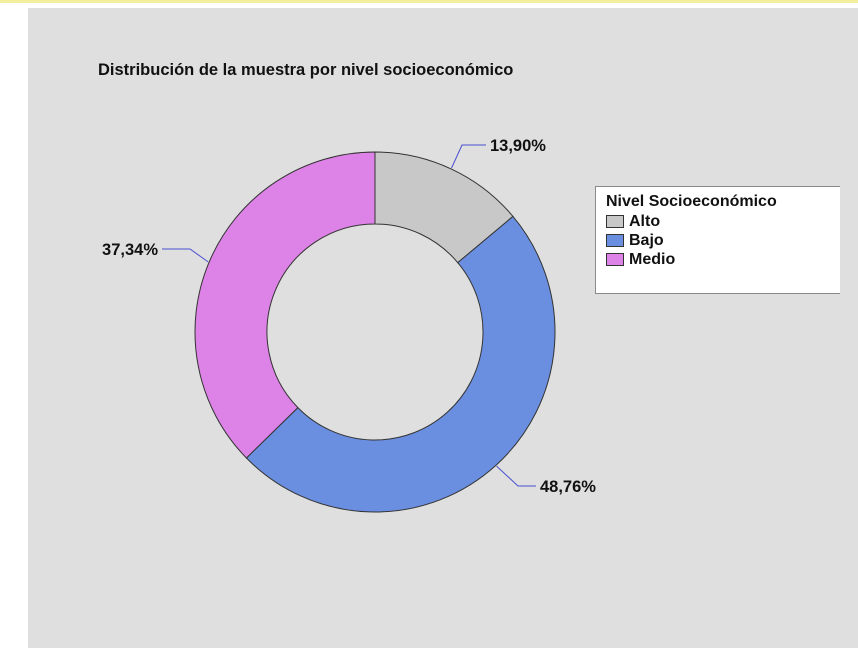 Image resolution: width=858 pixels, height=648 pixels. Describe the element at coordinates (568, 487) in the screenshot. I see `data-label-bajo: 48,76%` at that location.